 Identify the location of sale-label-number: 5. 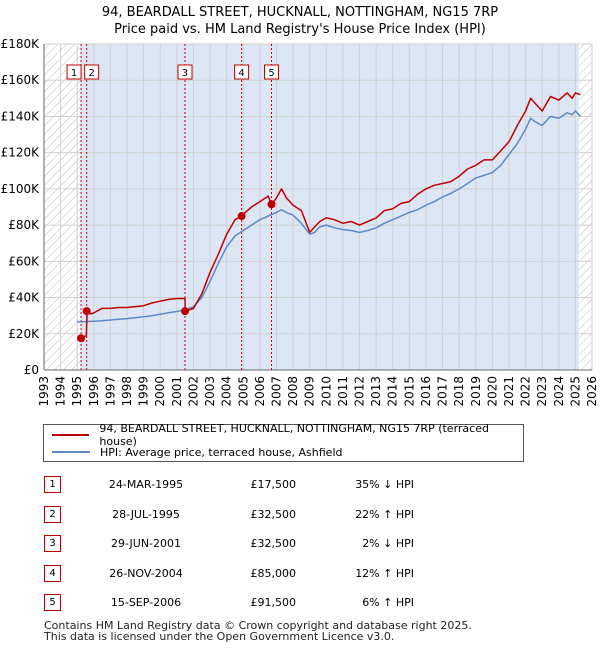
(271, 73).